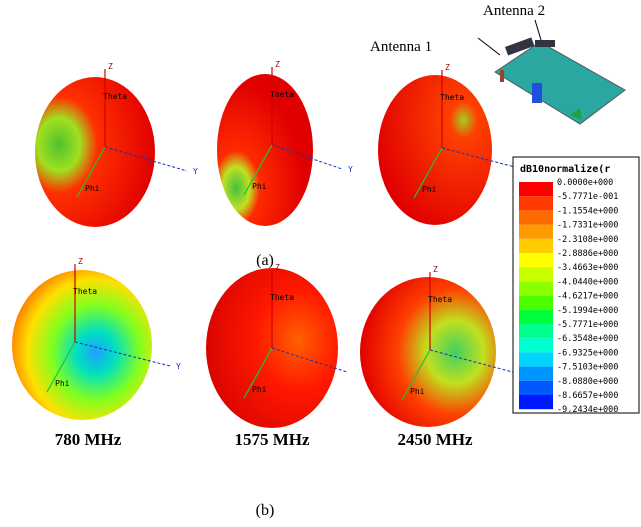  What do you see at coordinates (587, 197) in the screenshot?
I see `legend-label: -5.7771e-001` at bounding box center [587, 197].